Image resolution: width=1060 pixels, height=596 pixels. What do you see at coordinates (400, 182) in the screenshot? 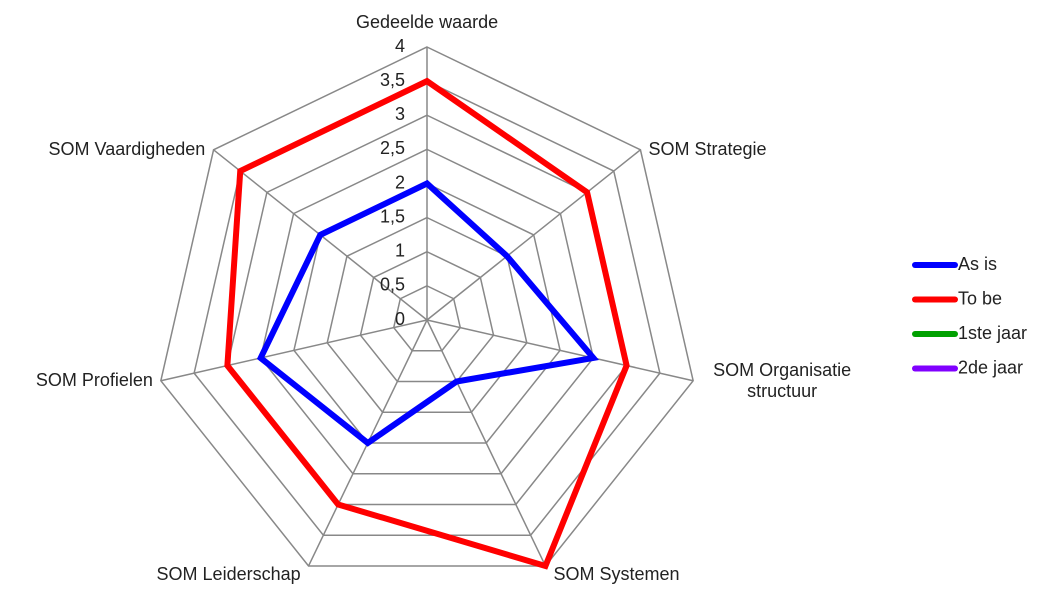
I see `tick-label: 2` at bounding box center [400, 182].